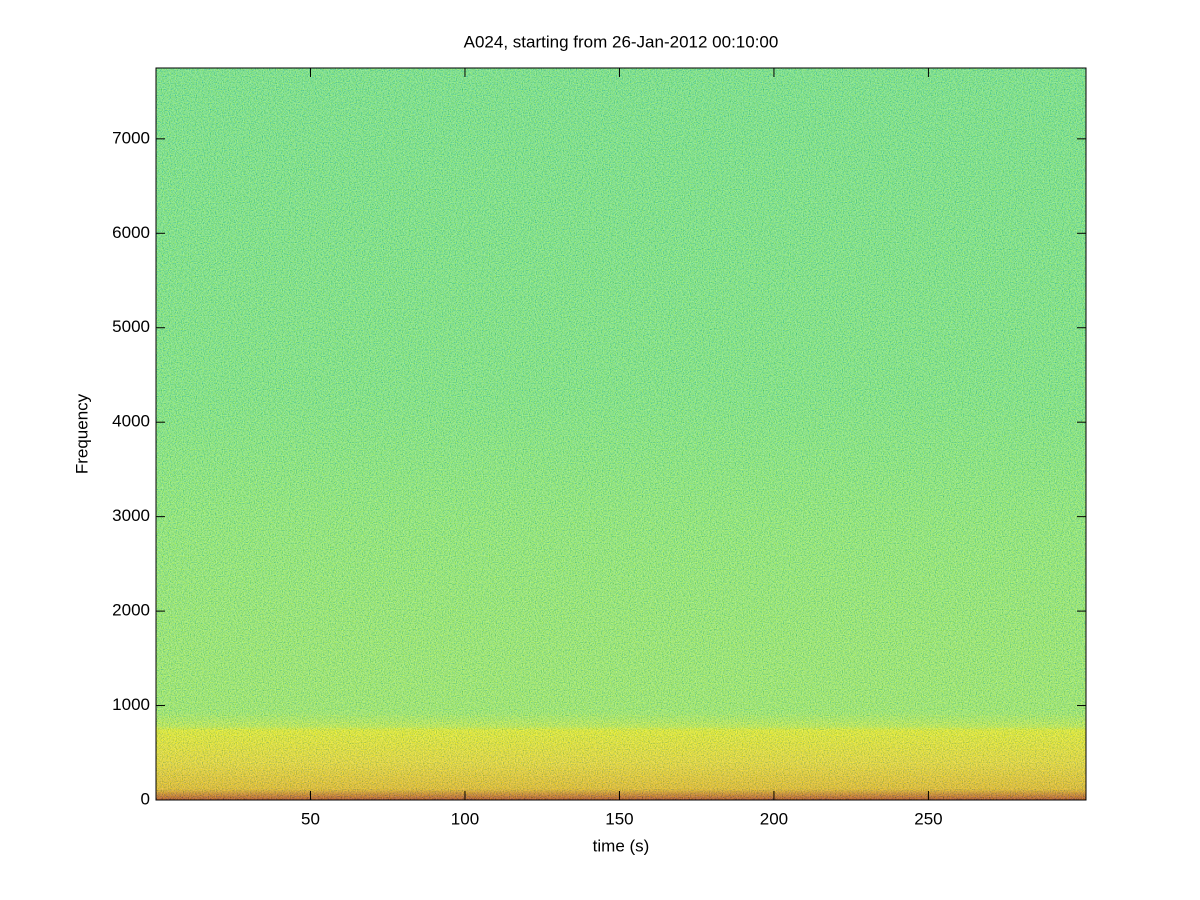 Image resolution: width=1200 pixels, height=900 pixels. I want to click on x-tick-label: 200, so click(774, 818).